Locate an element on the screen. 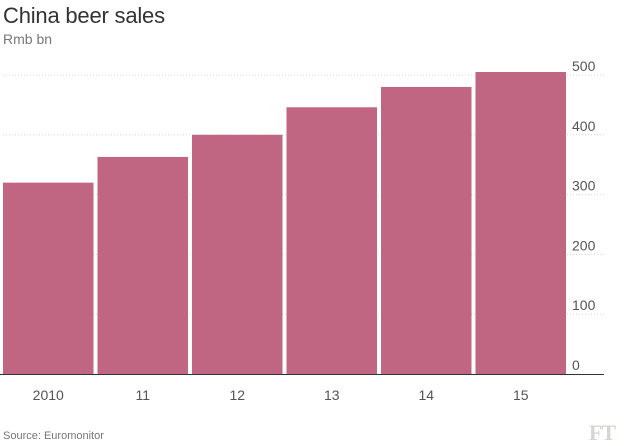 The image size is (625, 446). x-tick-labels: 2010 11 12 13 14 15 is located at coordinates (281, 395).